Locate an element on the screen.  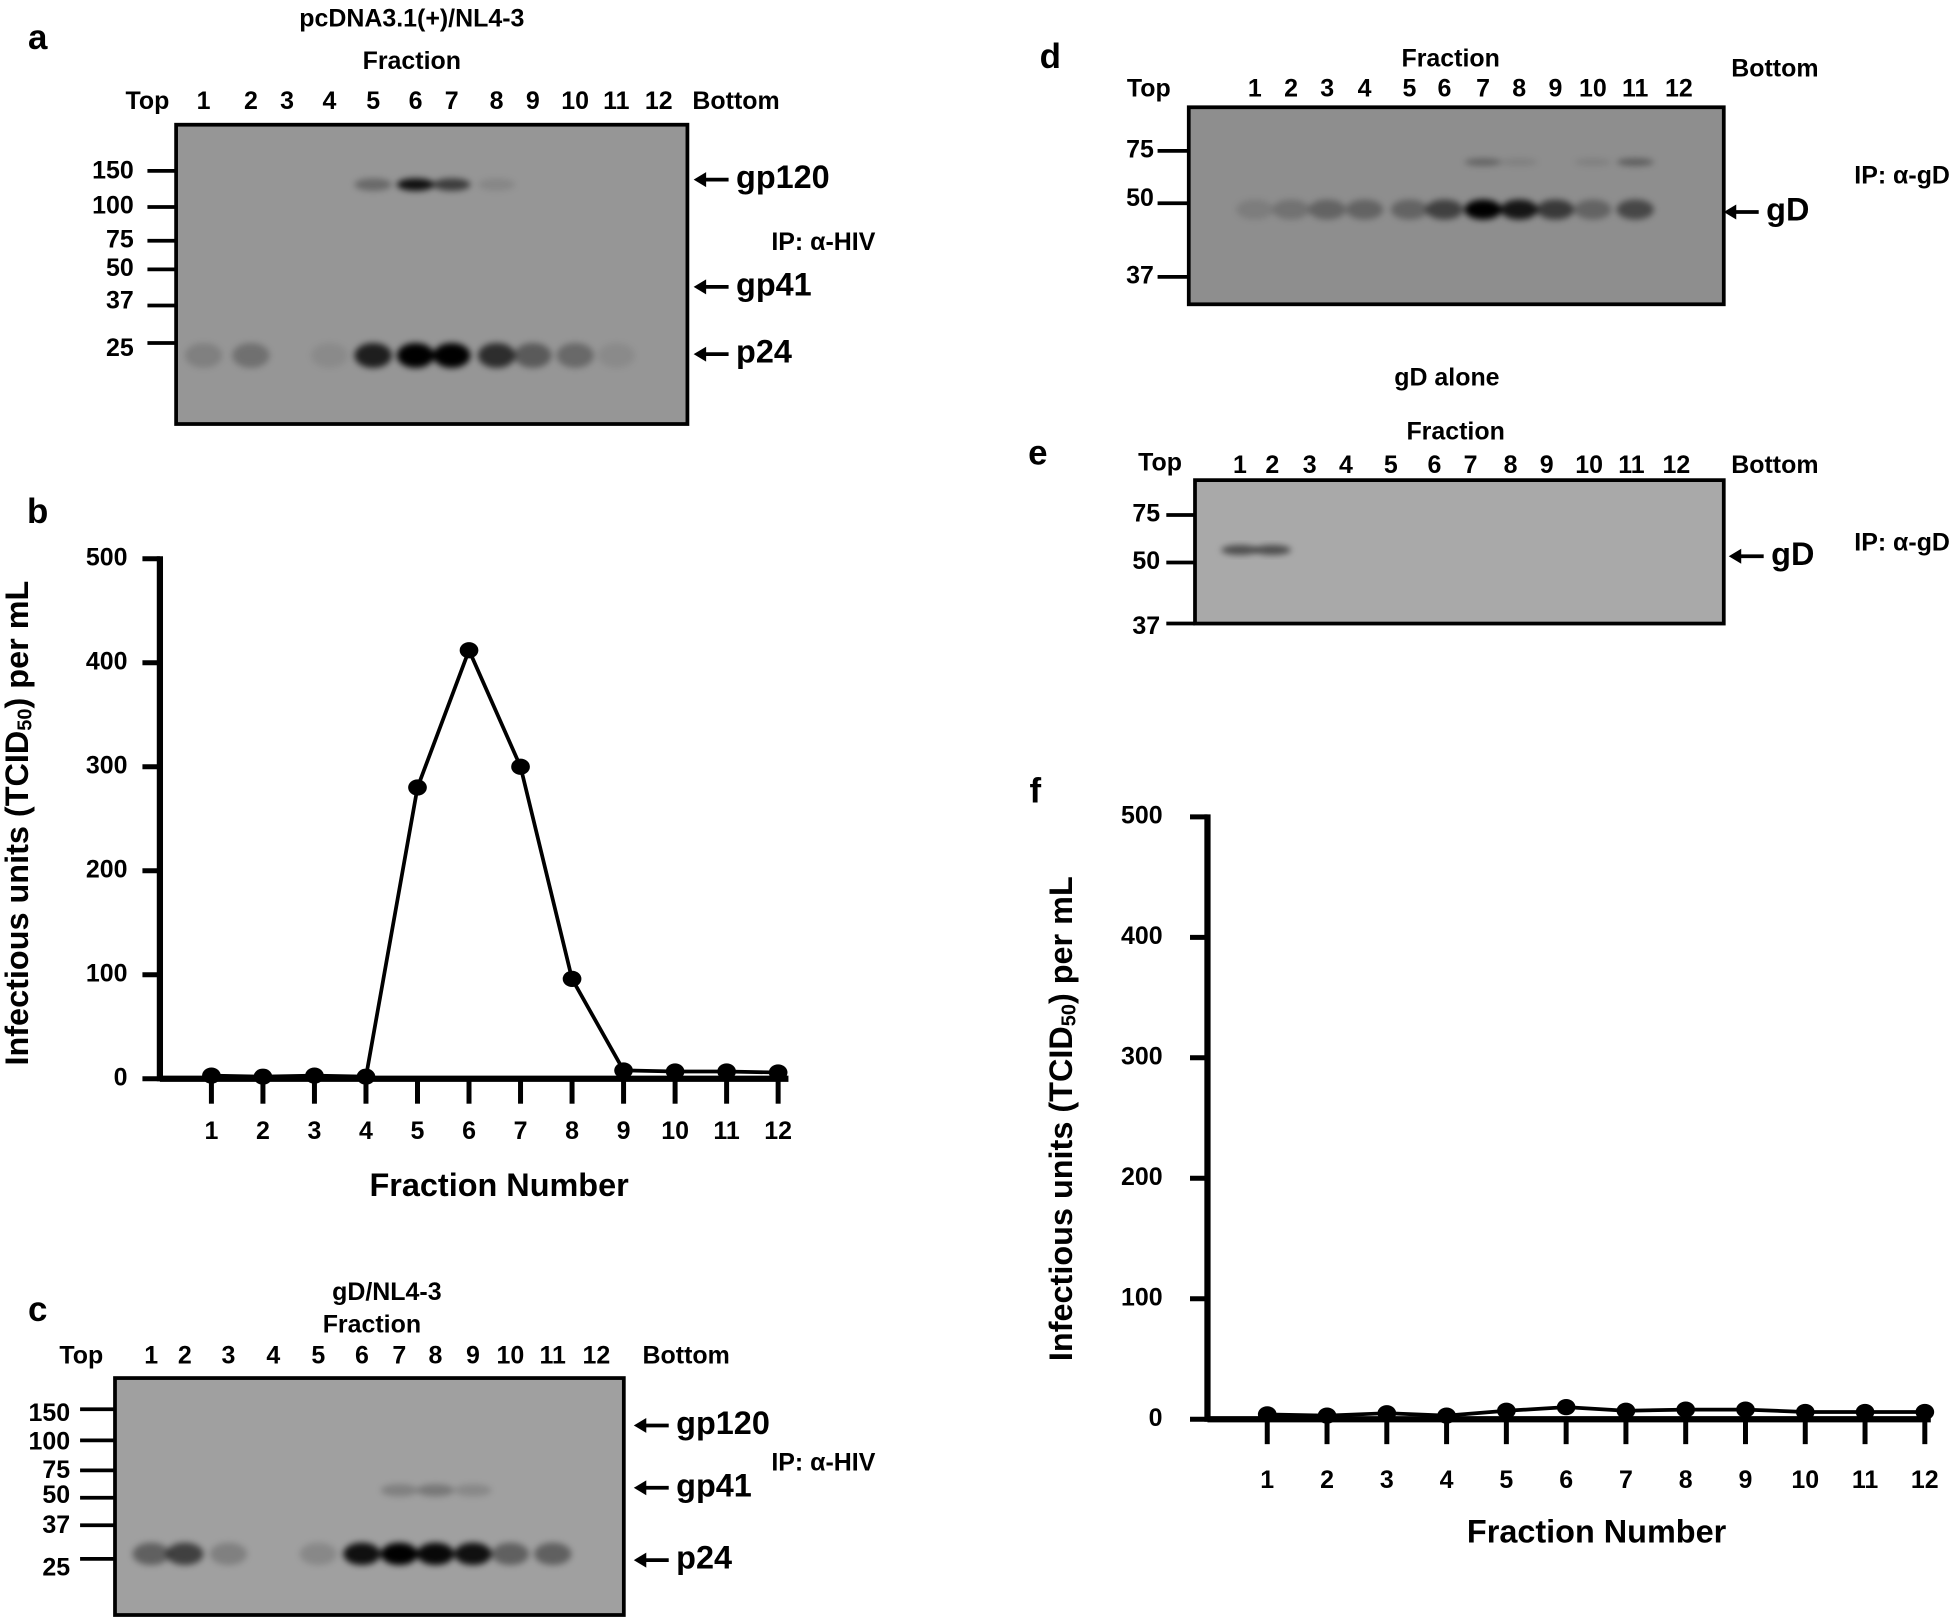
panel-label: b is located at coordinates (37, 511).